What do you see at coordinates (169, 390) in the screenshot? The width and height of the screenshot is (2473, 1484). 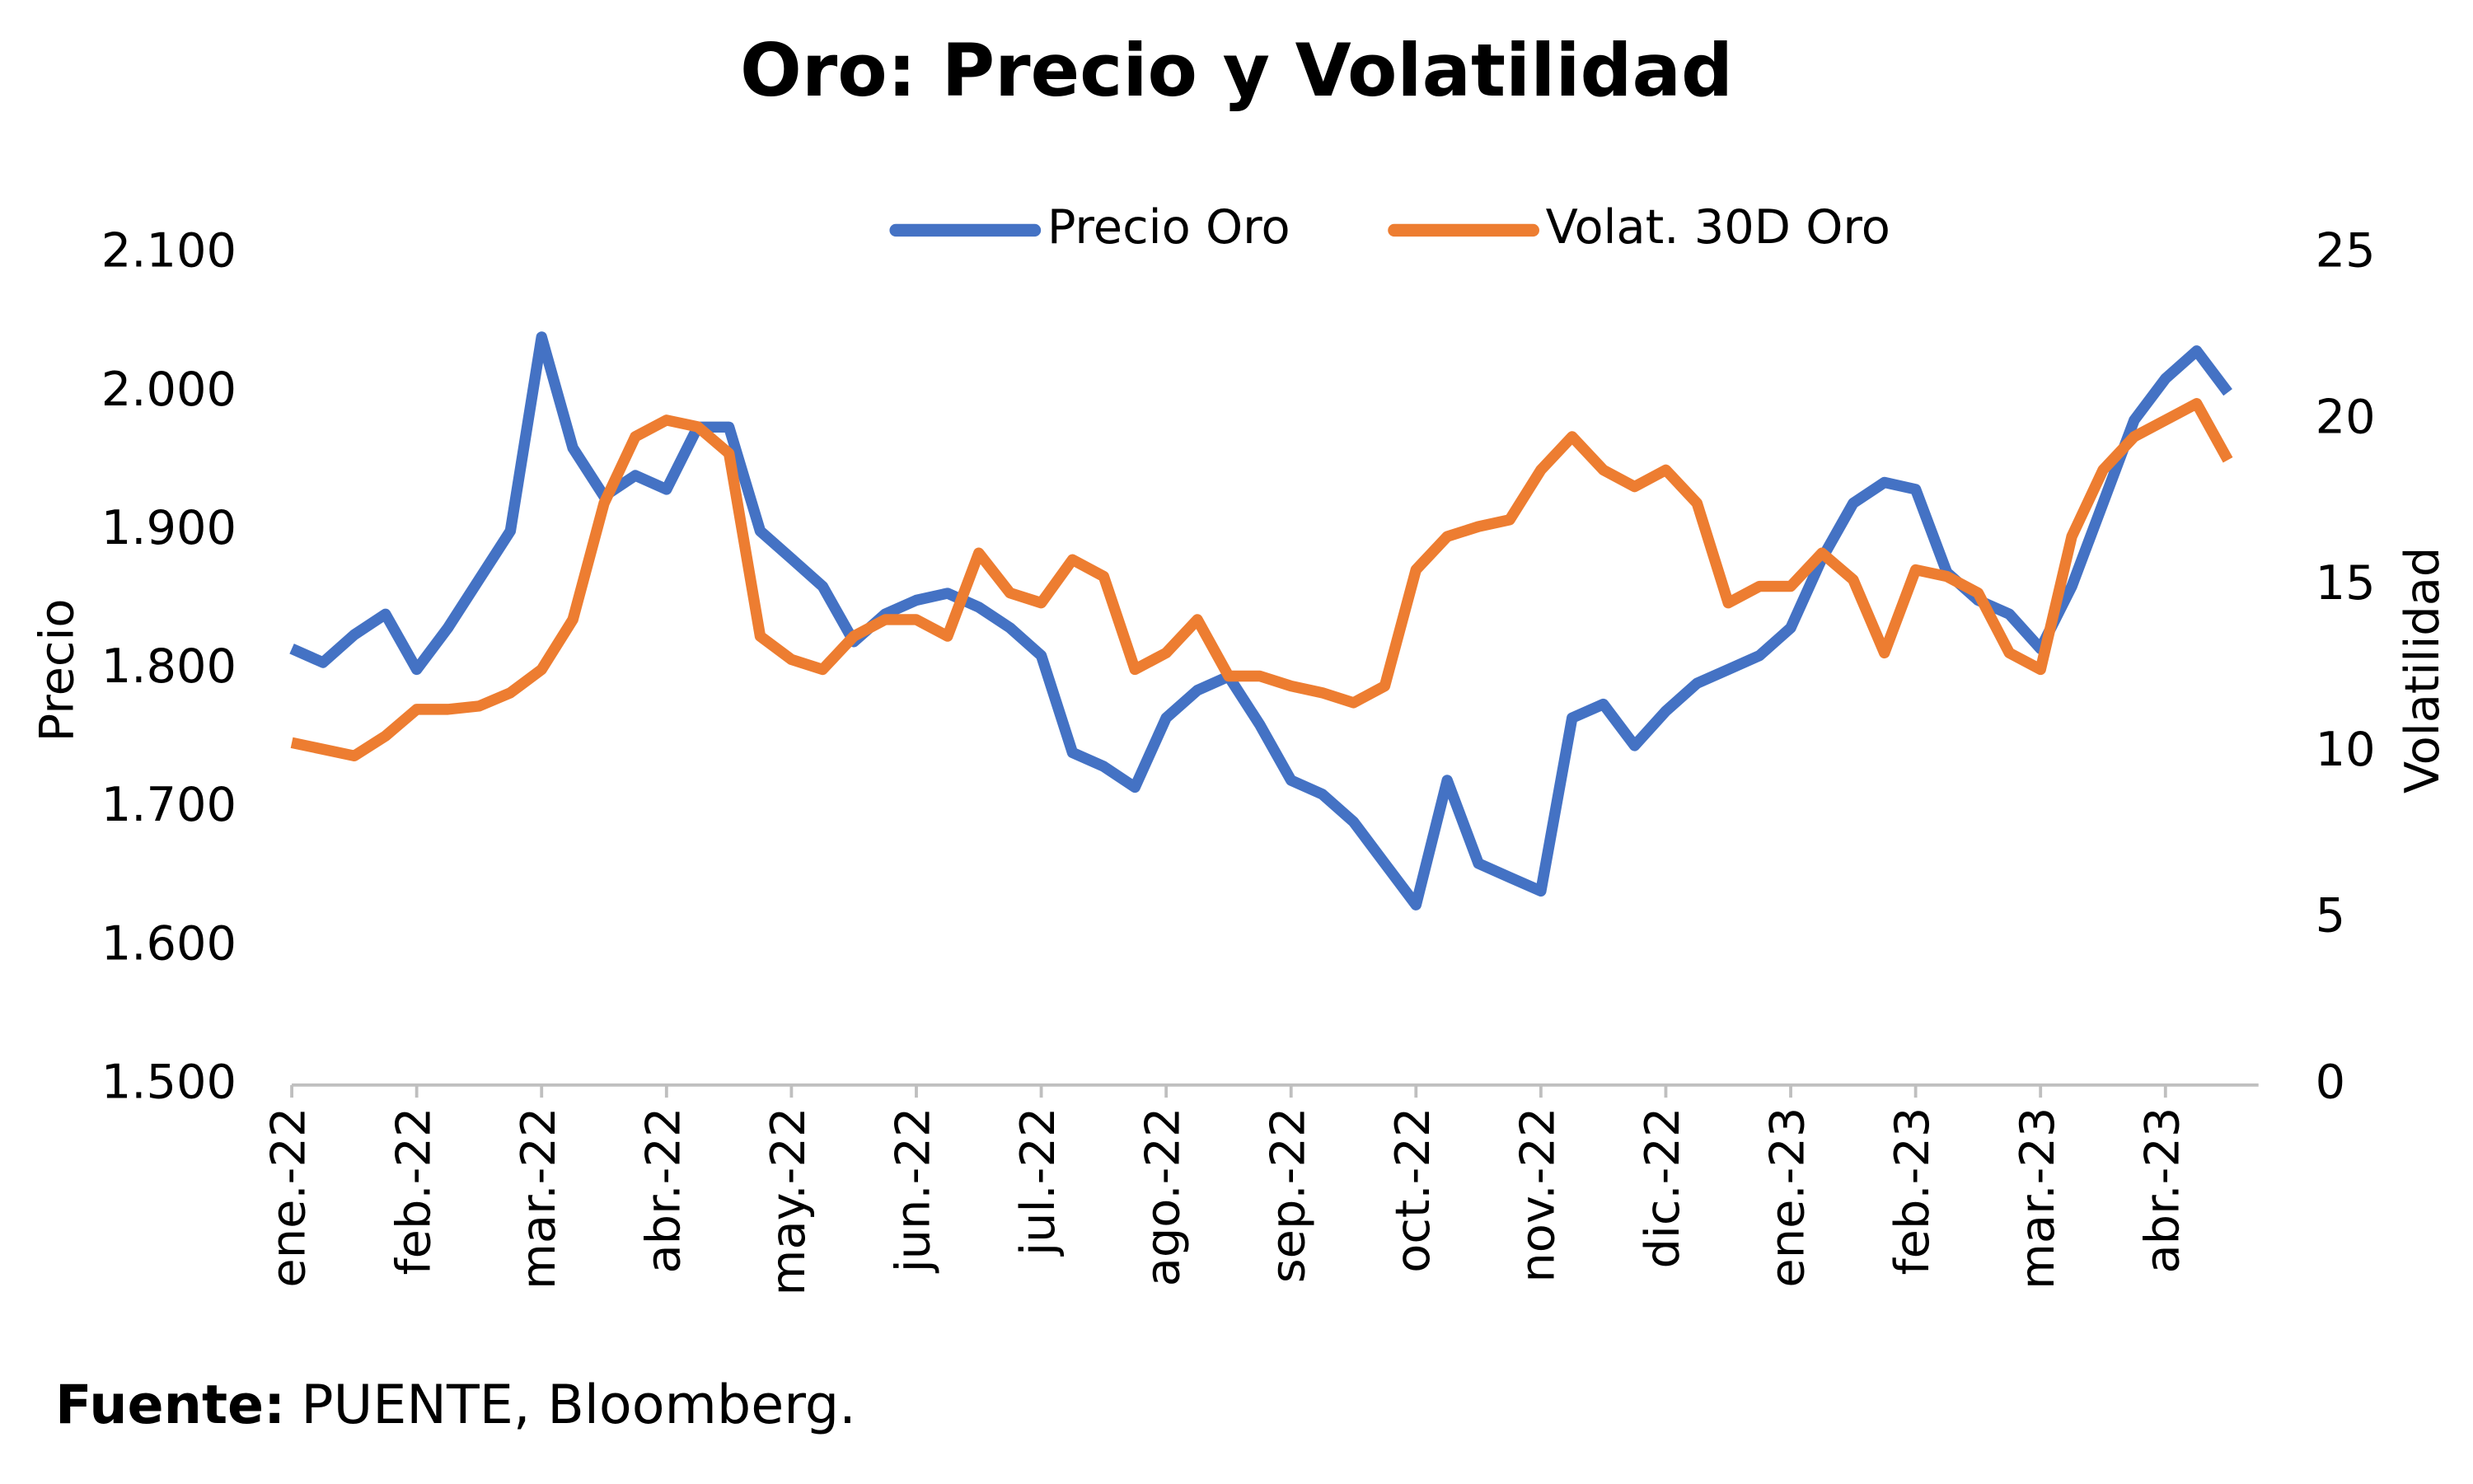 I see `y-tick-label: 2.000` at bounding box center [169, 390].